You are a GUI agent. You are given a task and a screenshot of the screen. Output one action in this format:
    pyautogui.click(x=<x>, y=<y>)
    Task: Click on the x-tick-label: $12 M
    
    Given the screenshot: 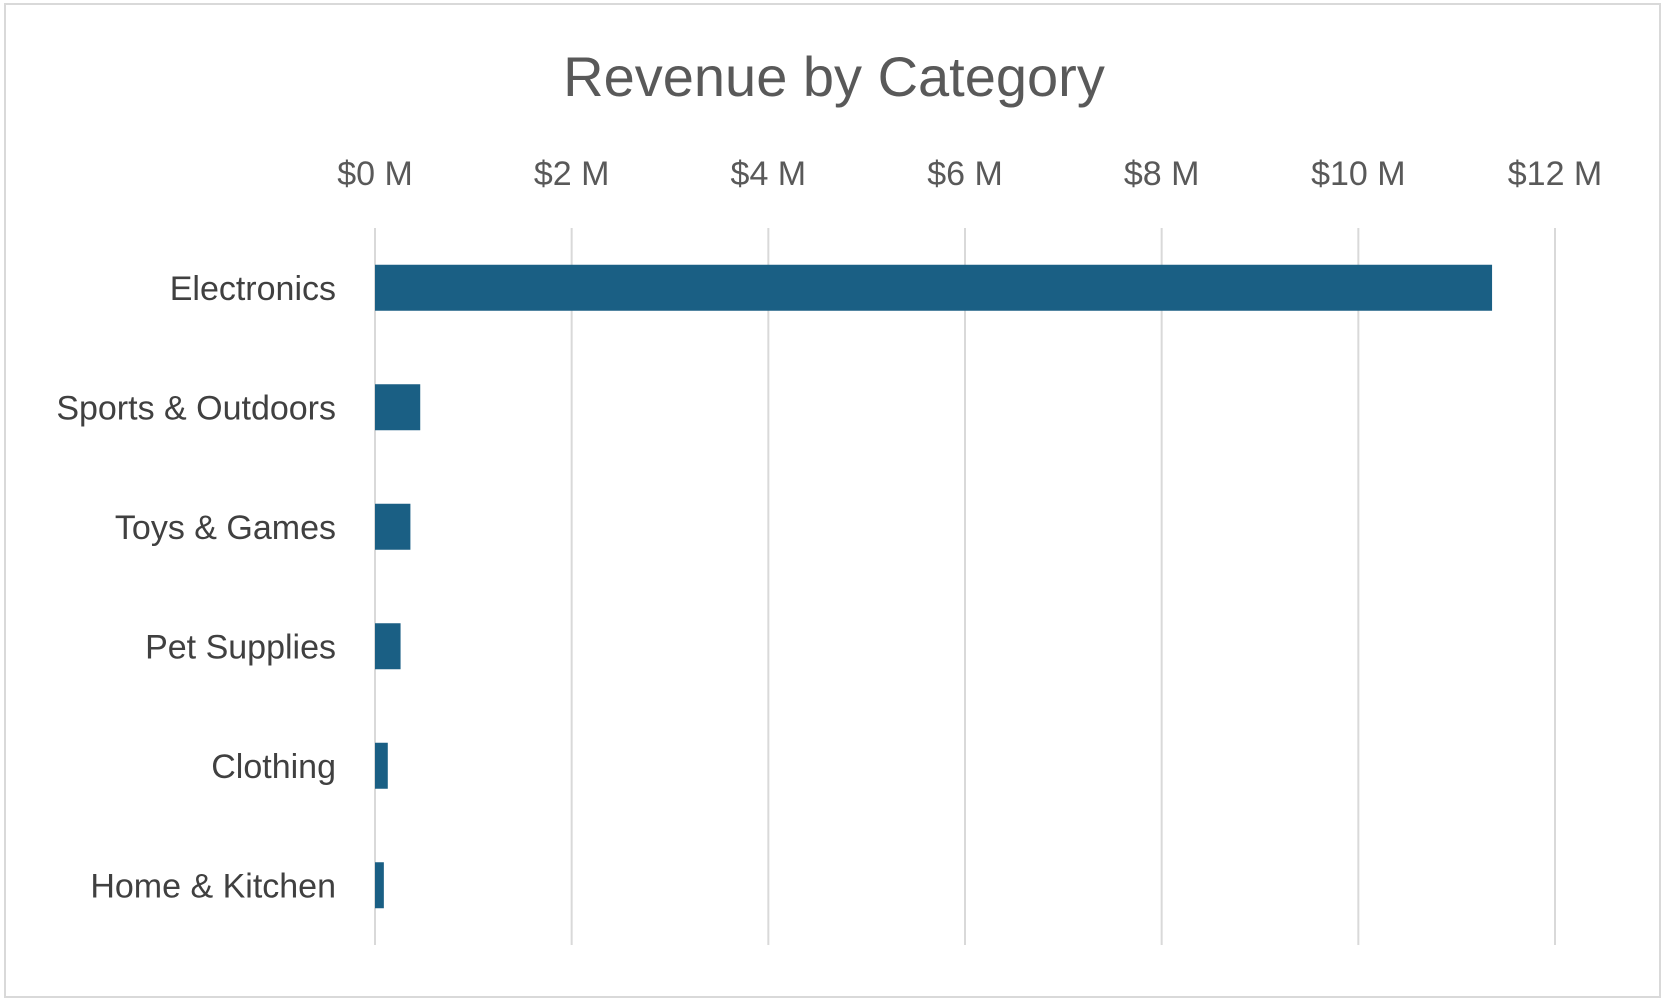 What is the action you would take?
    pyautogui.click(x=1555, y=174)
    